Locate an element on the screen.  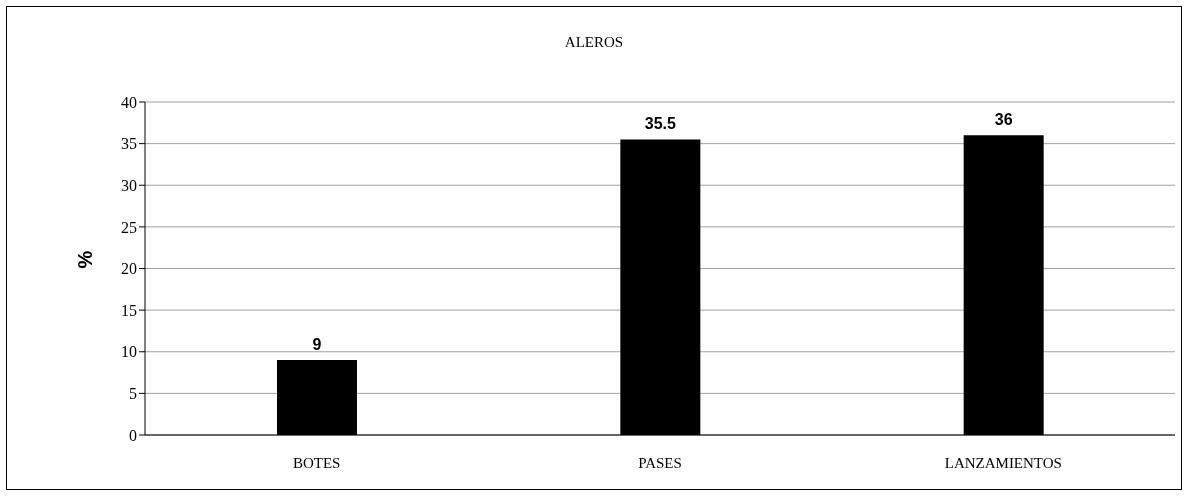
x-tick-label: LANZAMIENTOS is located at coordinates (1003, 462).